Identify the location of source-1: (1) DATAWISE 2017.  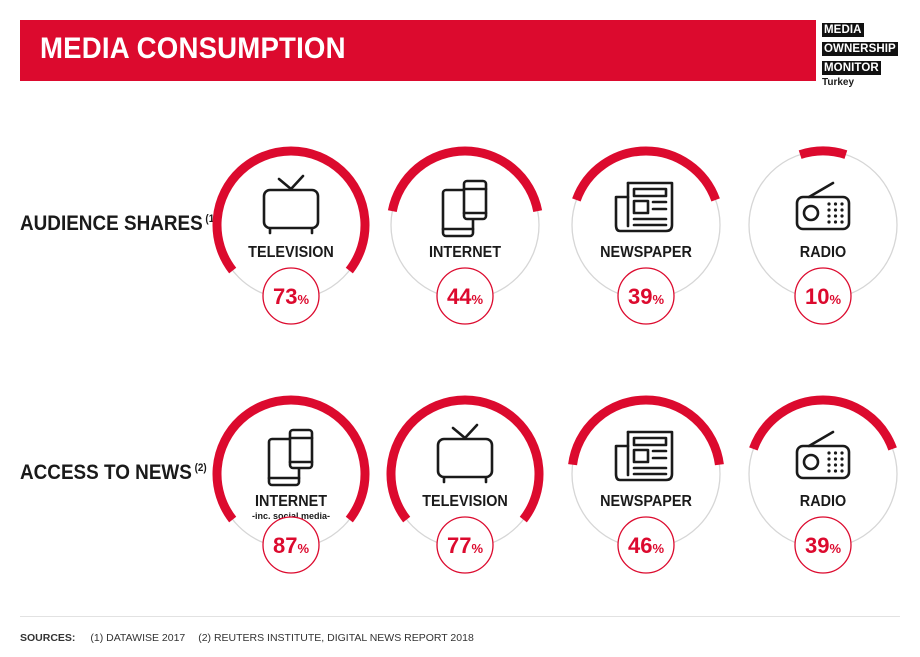
(138, 638).